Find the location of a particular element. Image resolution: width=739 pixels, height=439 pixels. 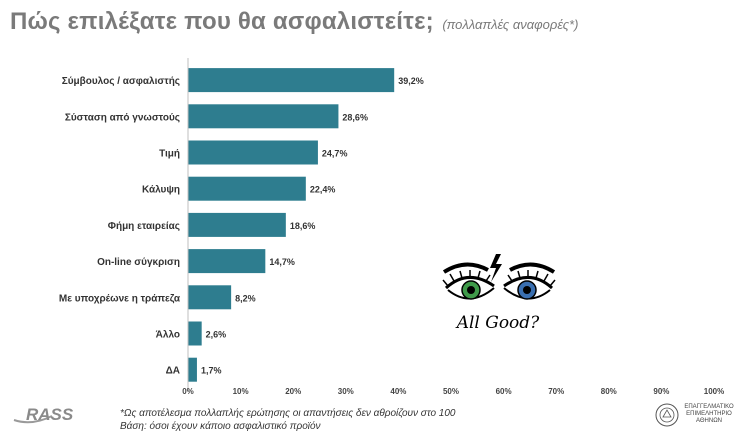

all-good-caption: All Good? is located at coordinates (497, 323).